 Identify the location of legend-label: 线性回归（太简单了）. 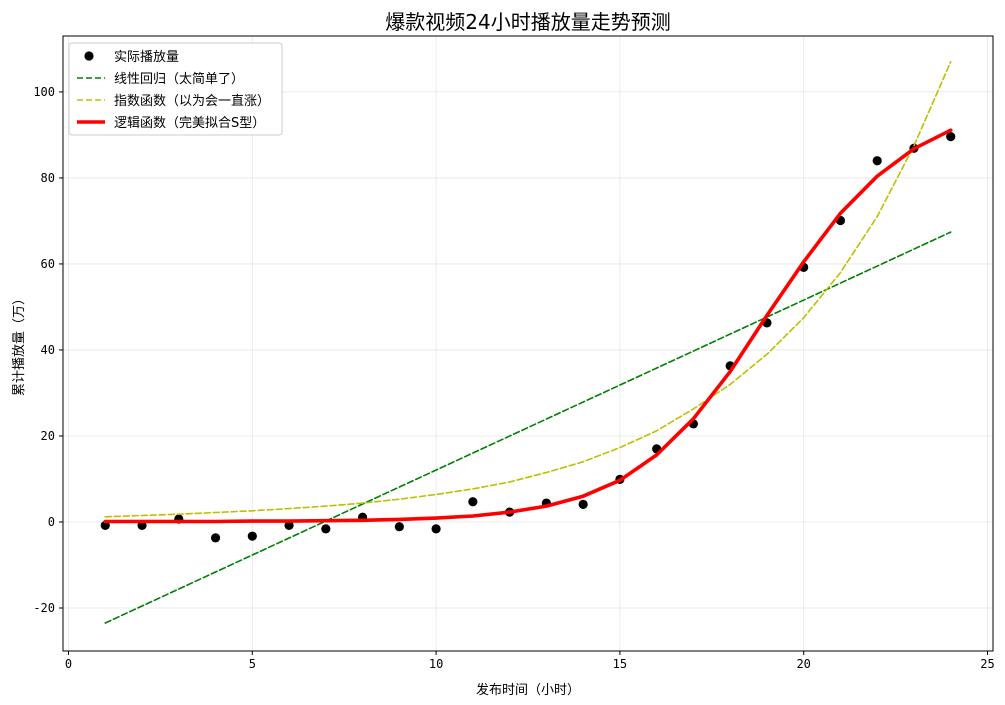
(179, 79).